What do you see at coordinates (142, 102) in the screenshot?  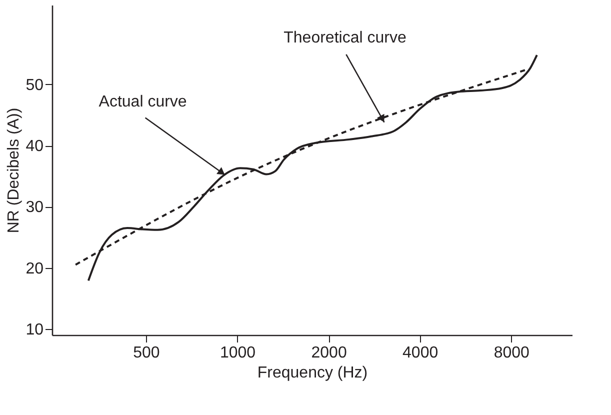 I see `annotation: Actual curve` at bounding box center [142, 102].